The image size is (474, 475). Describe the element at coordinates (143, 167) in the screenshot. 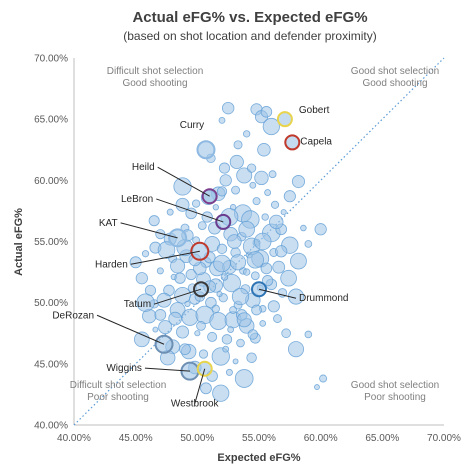

I see `player-label-heild: Heild` at that location.